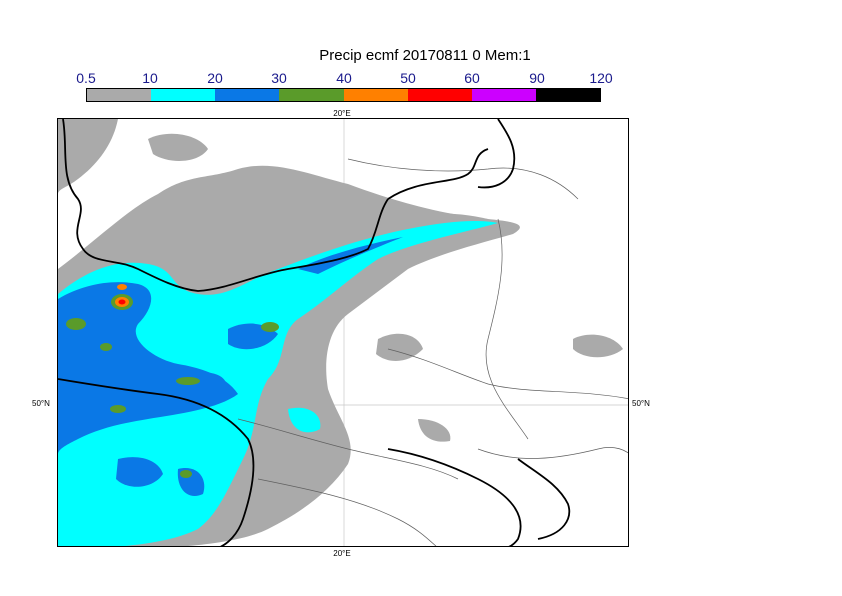 The height and width of the screenshot is (596, 842). Describe the element at coordinates (537, 78) in the screenshot. I see `colorbar-label: 90` at that location.